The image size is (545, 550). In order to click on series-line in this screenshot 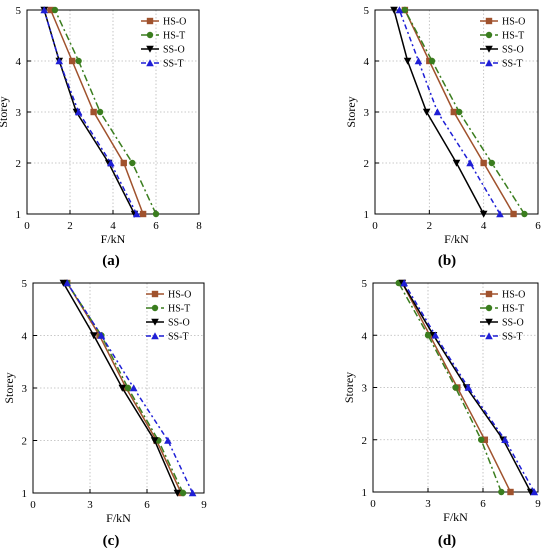, I will do `click(469, 387)`.